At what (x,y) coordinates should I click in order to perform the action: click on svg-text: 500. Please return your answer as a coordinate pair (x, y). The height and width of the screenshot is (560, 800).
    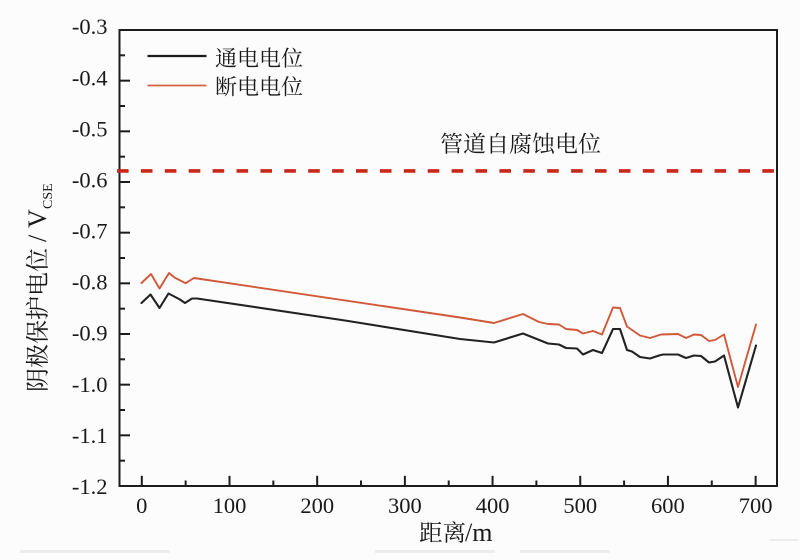
    Looking at the image, I should click on (580, 505).